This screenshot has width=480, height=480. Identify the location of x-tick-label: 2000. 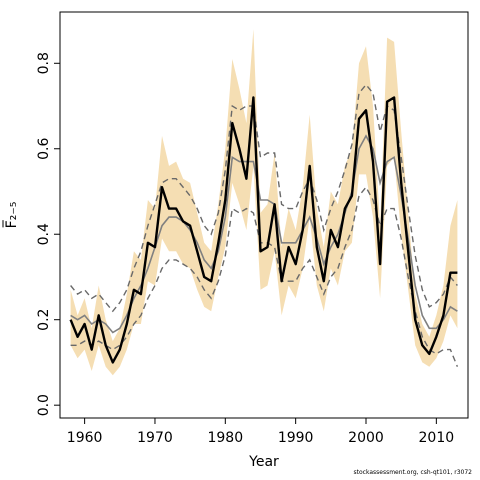
(366, 438).